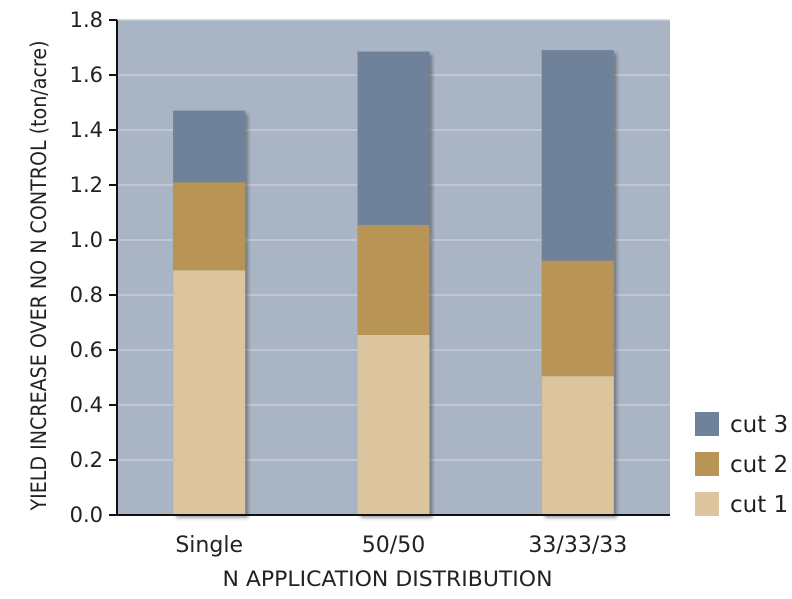 The width and height of the screenshot is (792, 599). Describe the element at coordinates (86, 295) in the screenshot. I see `y-tick-label: 0.8` at that location.